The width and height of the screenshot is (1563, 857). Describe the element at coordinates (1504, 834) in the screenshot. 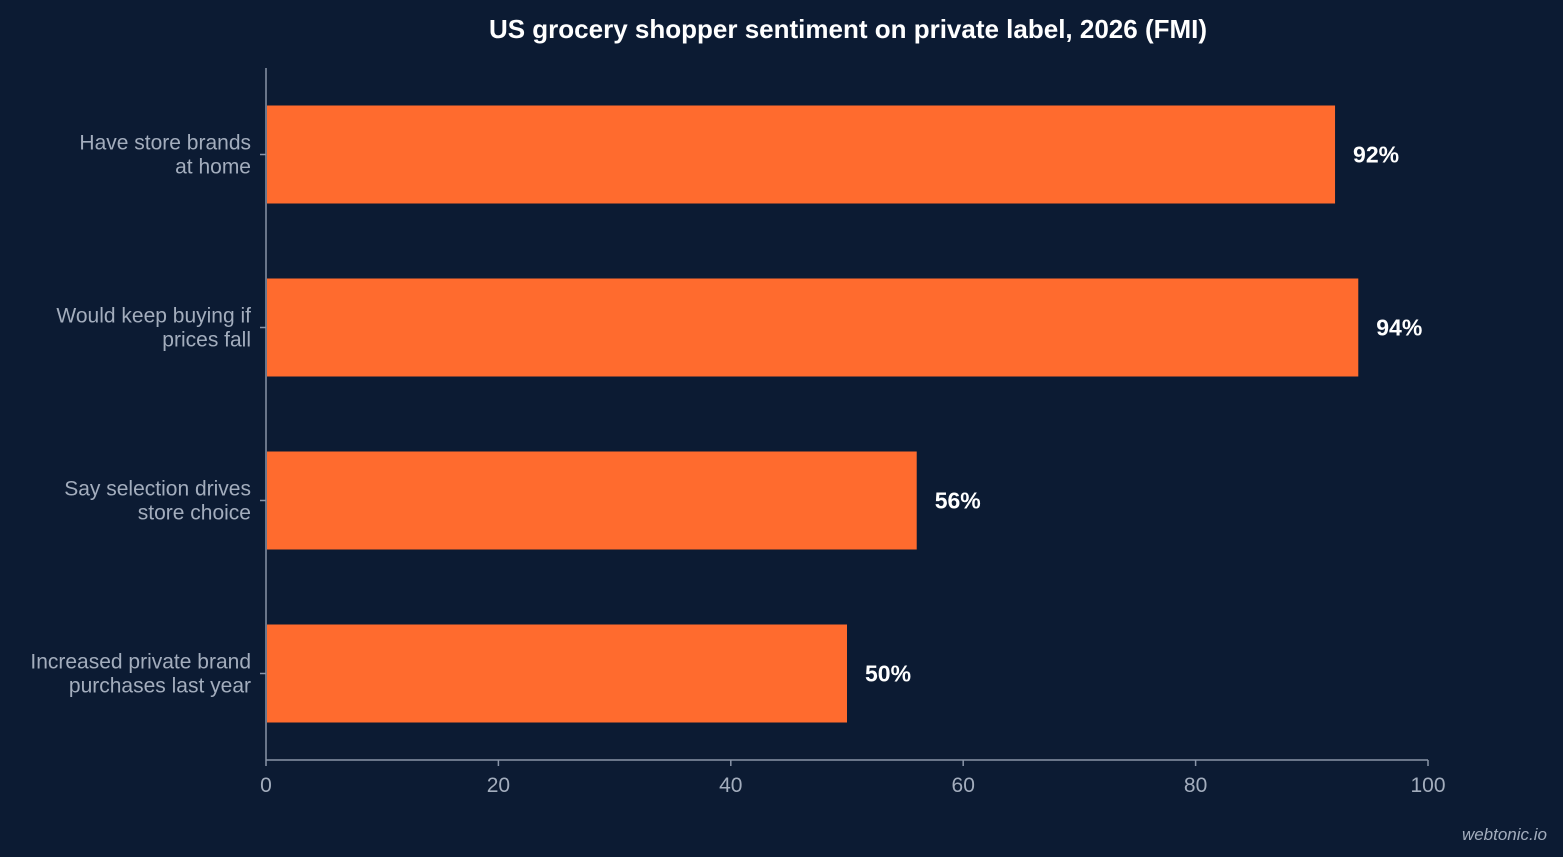

I see `watermark: webtonic.io` at that location.